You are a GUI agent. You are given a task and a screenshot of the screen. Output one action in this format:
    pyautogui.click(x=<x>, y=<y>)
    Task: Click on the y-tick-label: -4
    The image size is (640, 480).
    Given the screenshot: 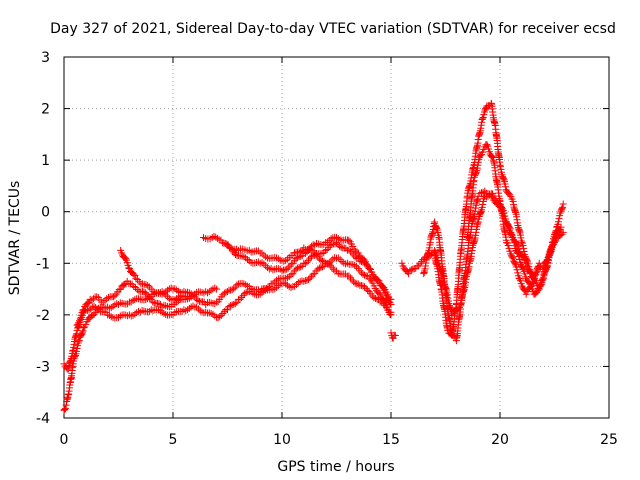 What is the action you would take?
    pyautogui.click(x=43, y=419)
    